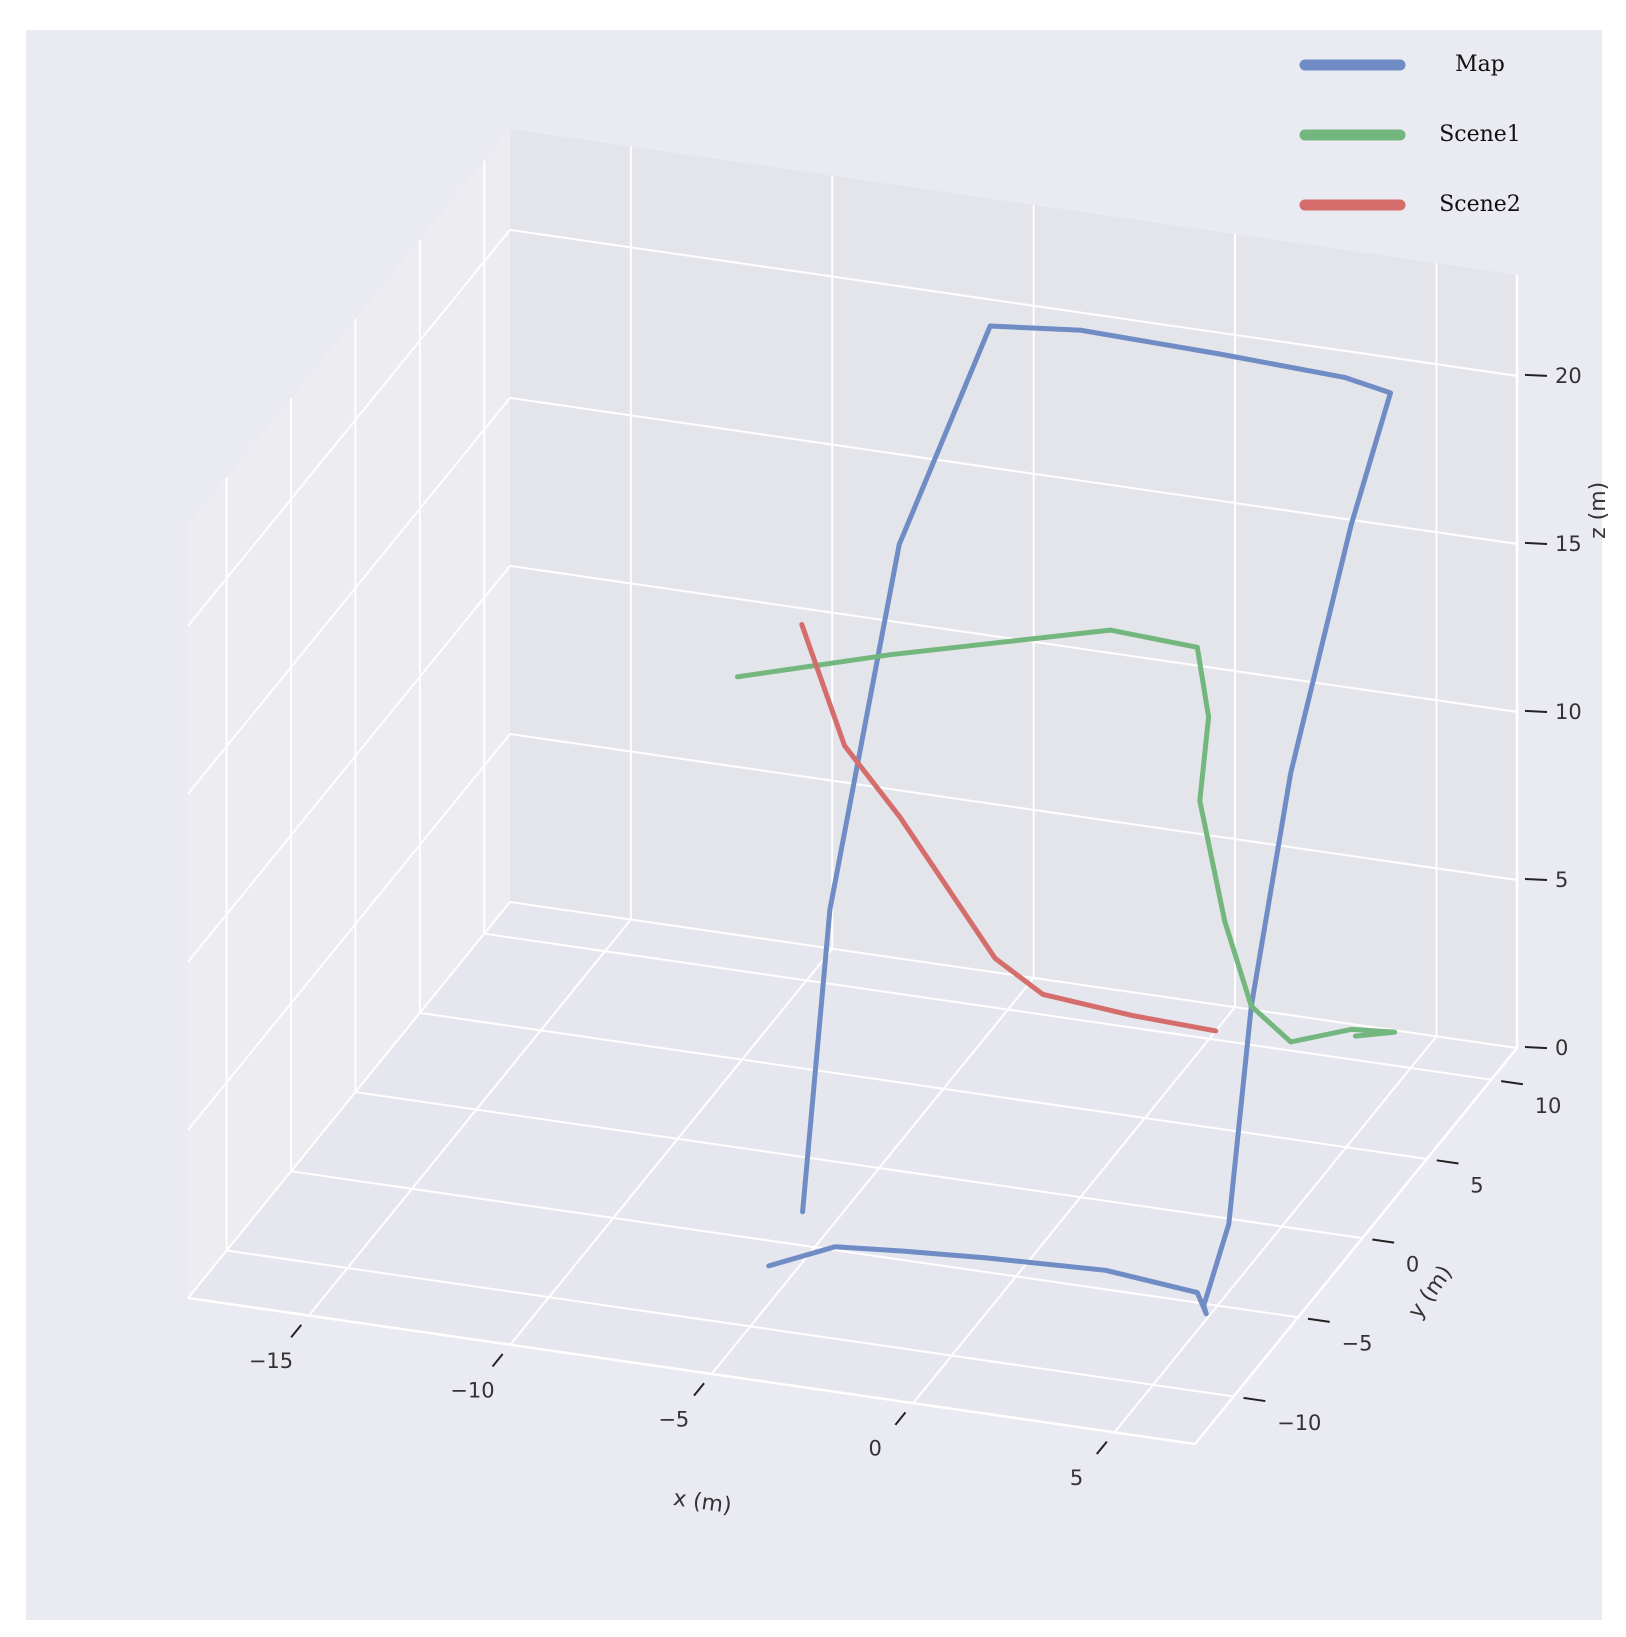 The width and height of the screenshot is (1626, 1637). Describe the element at coordinates (472, 1390) in the screenshot. I see `x-tick-label: −10` at that location.